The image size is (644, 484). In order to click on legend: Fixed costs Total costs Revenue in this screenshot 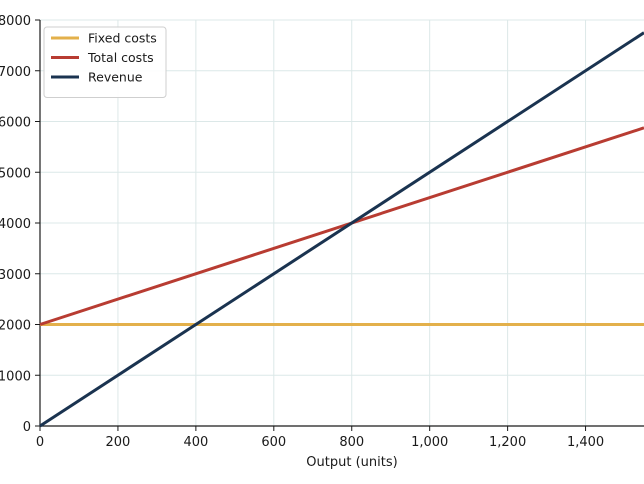, I will do `click(105, 62)`.